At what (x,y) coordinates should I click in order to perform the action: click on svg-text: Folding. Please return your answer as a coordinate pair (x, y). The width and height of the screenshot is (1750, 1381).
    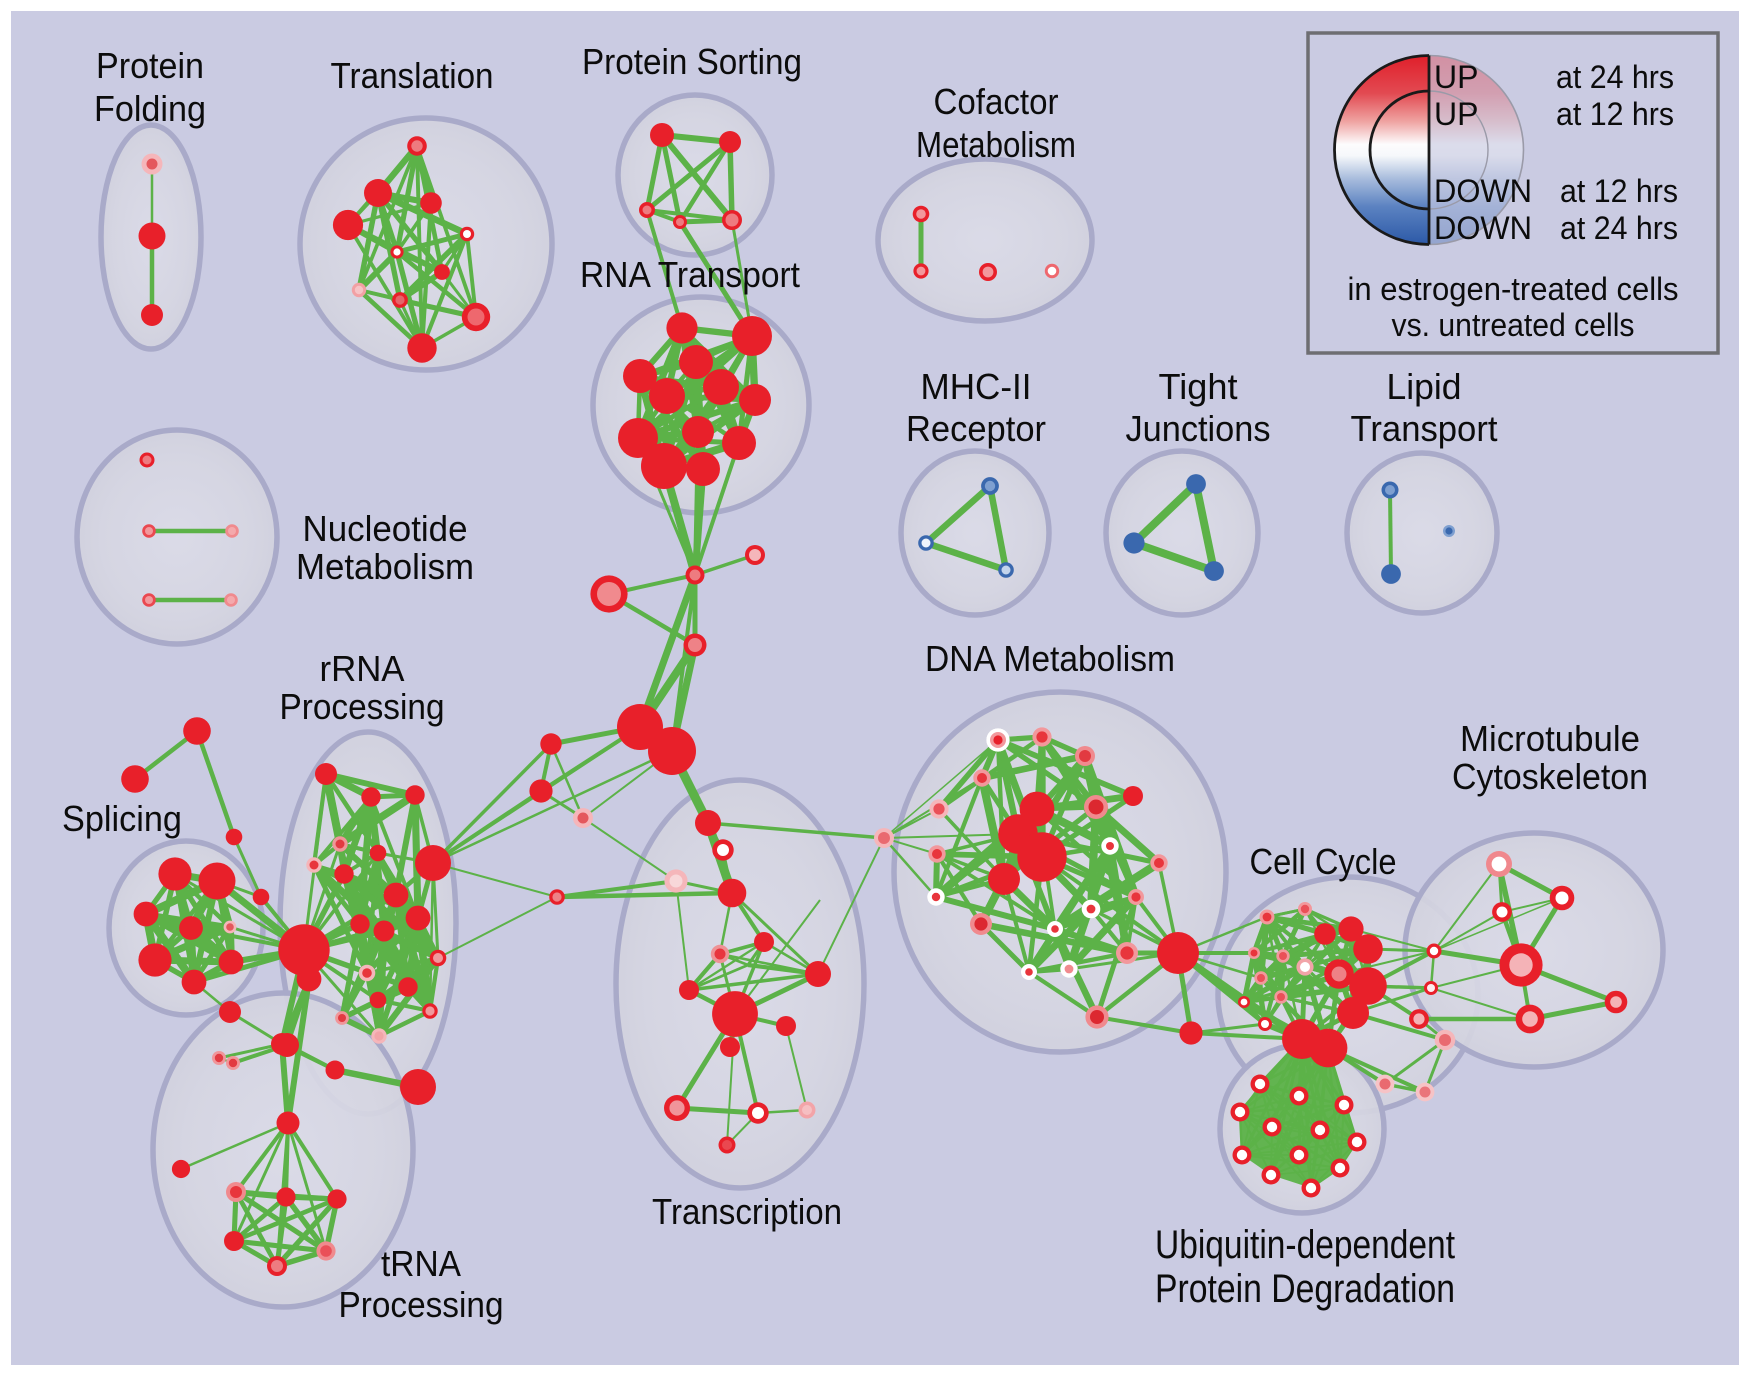
    Looking at the image, I should click on (150, 108).